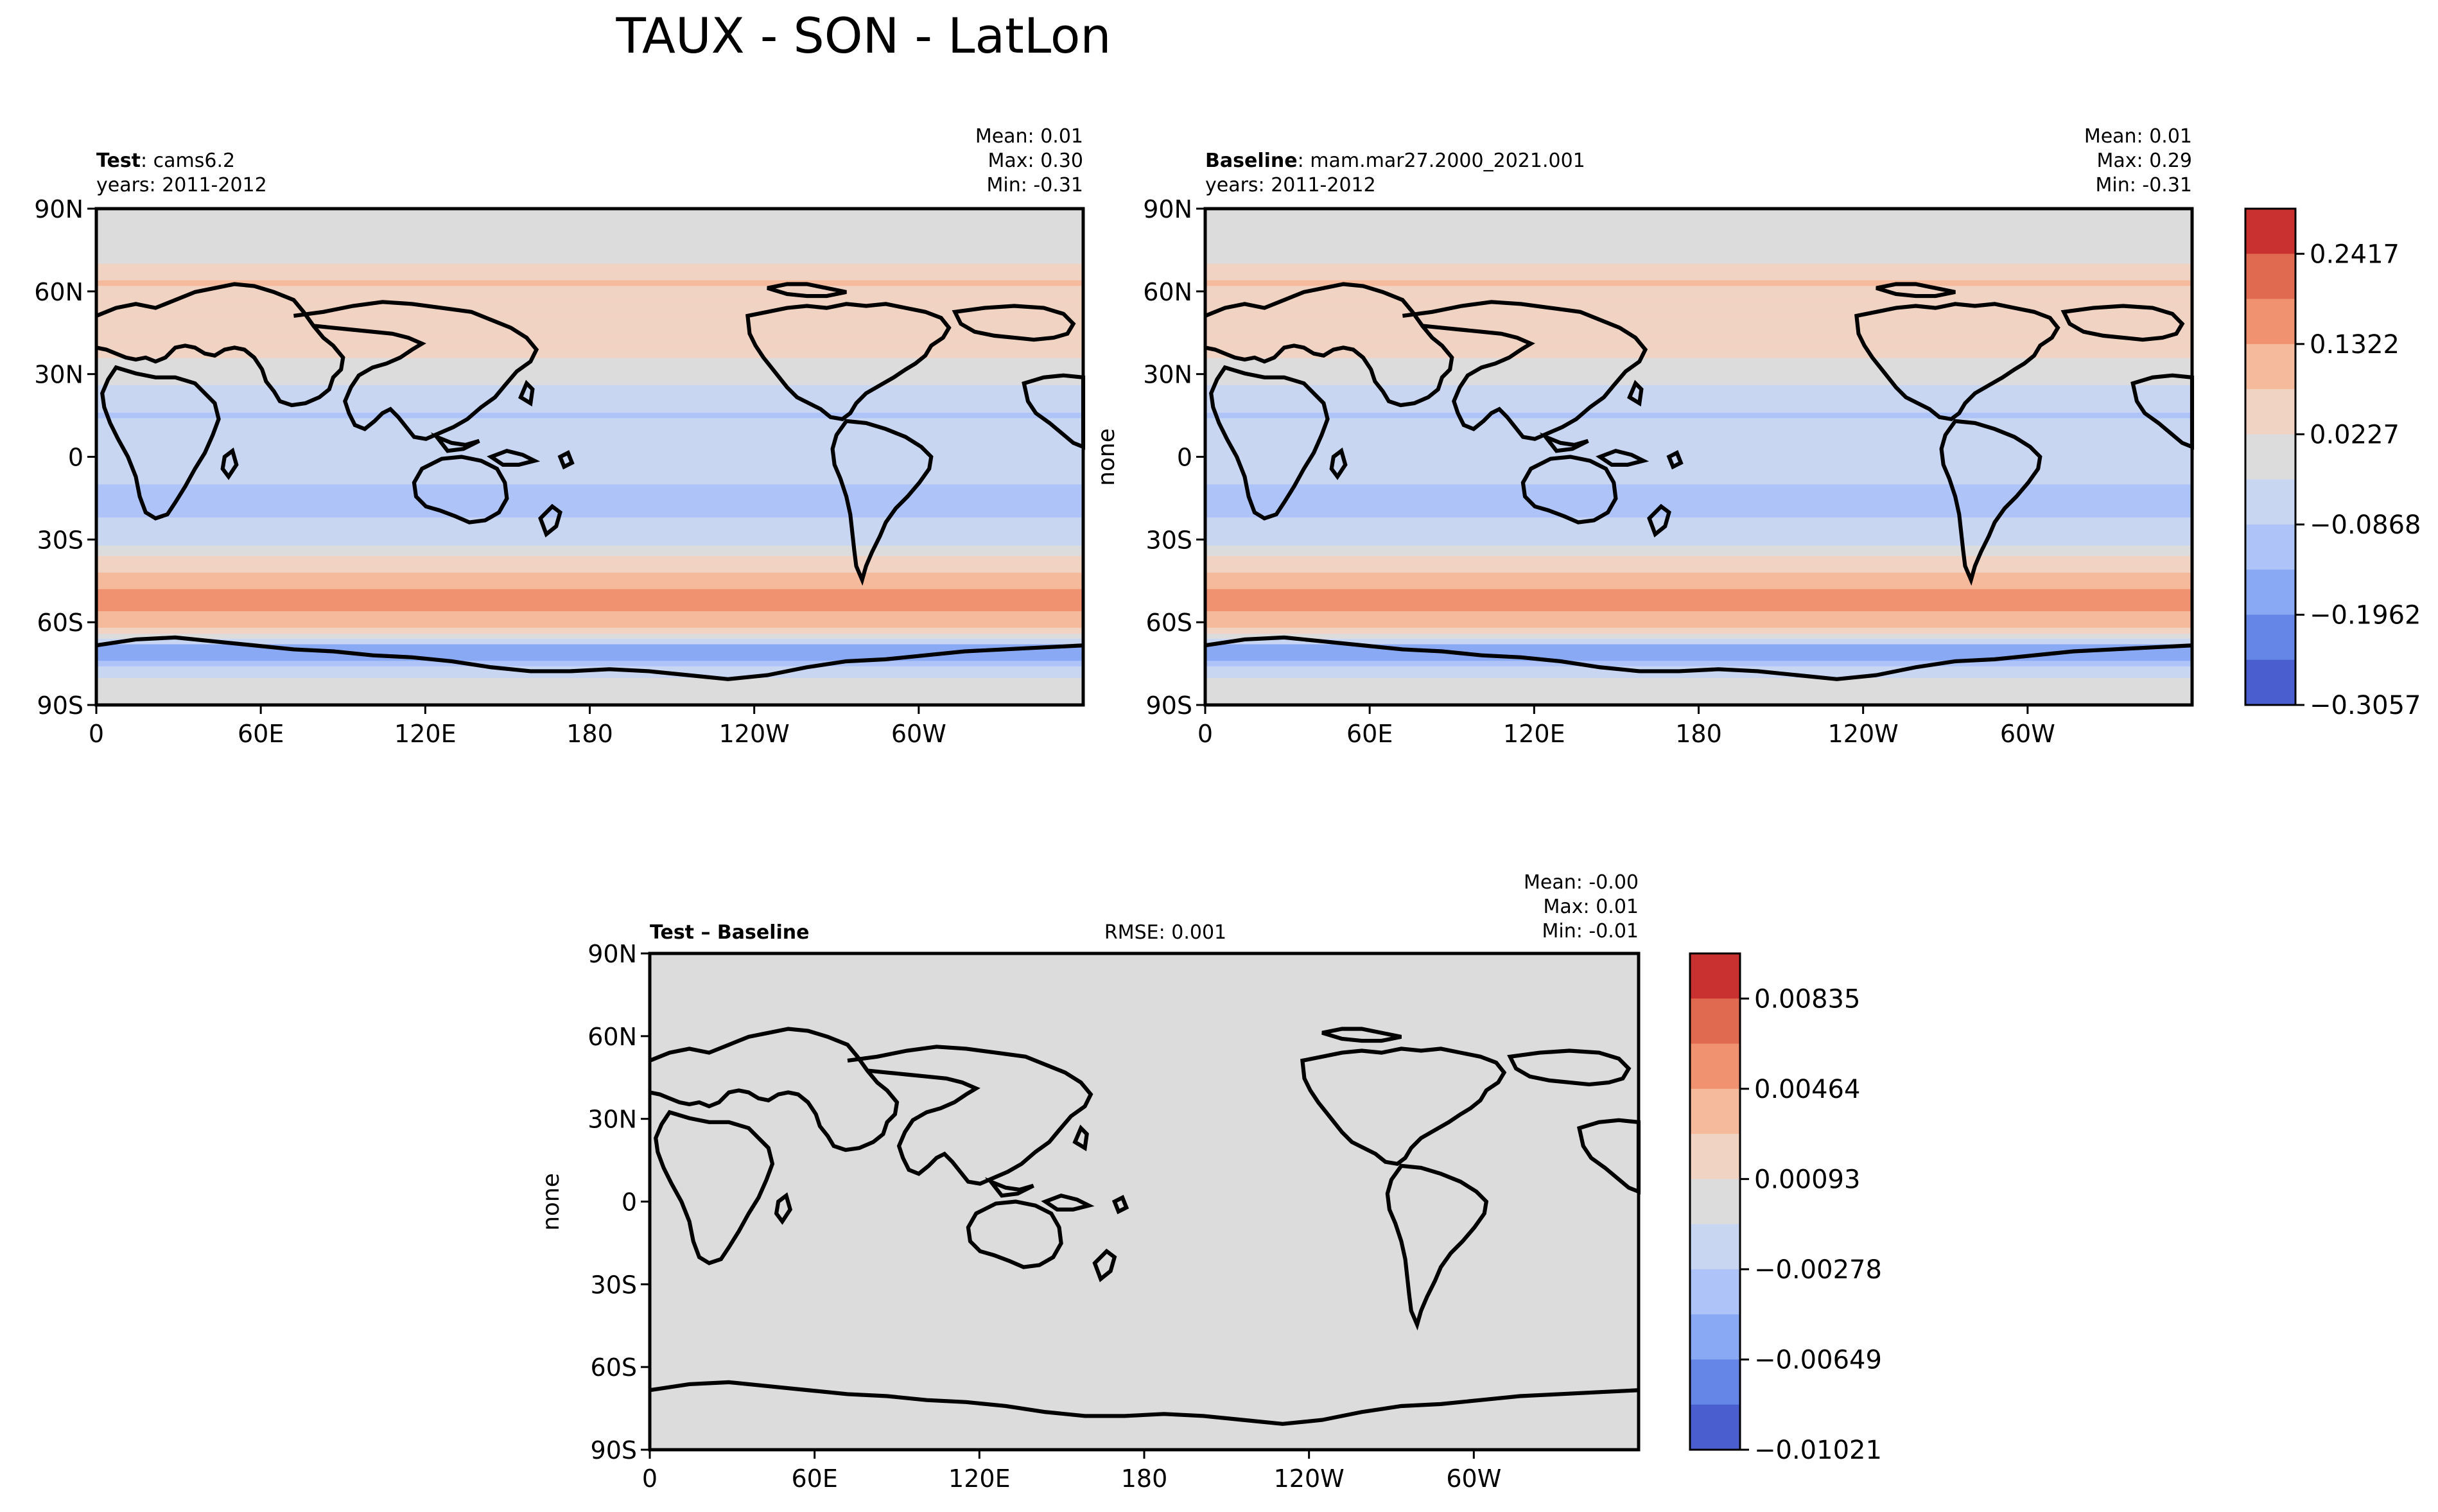  What do you see at coordinates (1035, 185) in the screenshot?
I see `min-test: Min: -0.31` at bounding box center [1035, 185].